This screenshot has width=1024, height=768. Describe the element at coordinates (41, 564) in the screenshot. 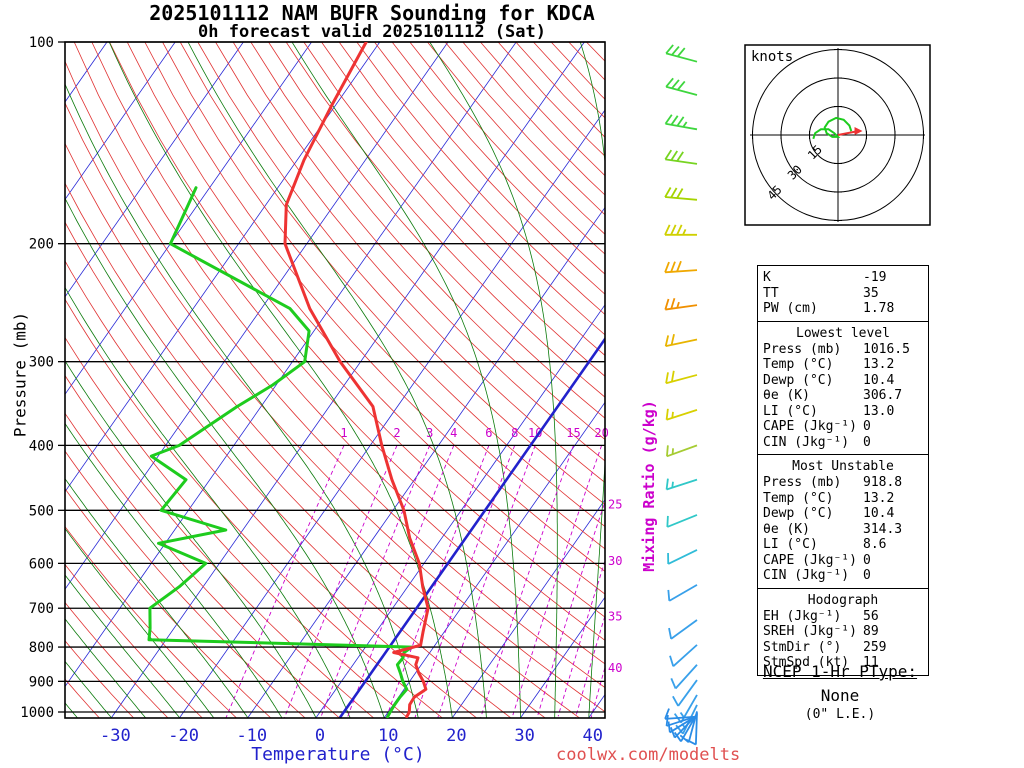

I see `svg-text: 600` at that location.